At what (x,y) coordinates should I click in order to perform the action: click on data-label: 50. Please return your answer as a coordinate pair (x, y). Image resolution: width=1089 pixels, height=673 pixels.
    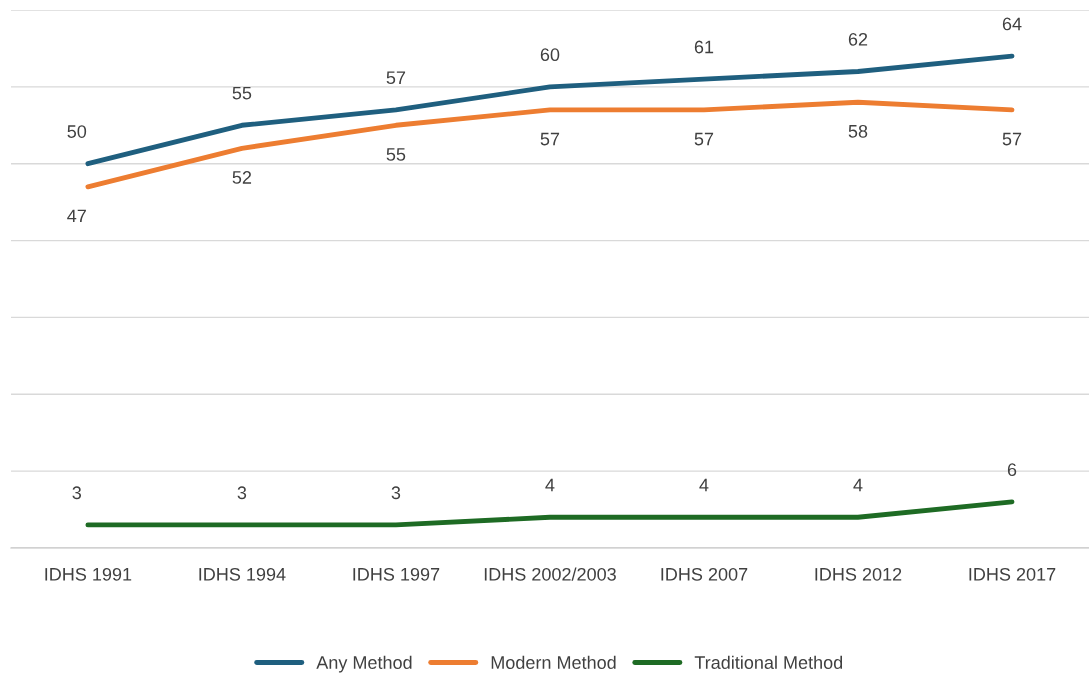
    Looking at the image, I should click on (77, 131).